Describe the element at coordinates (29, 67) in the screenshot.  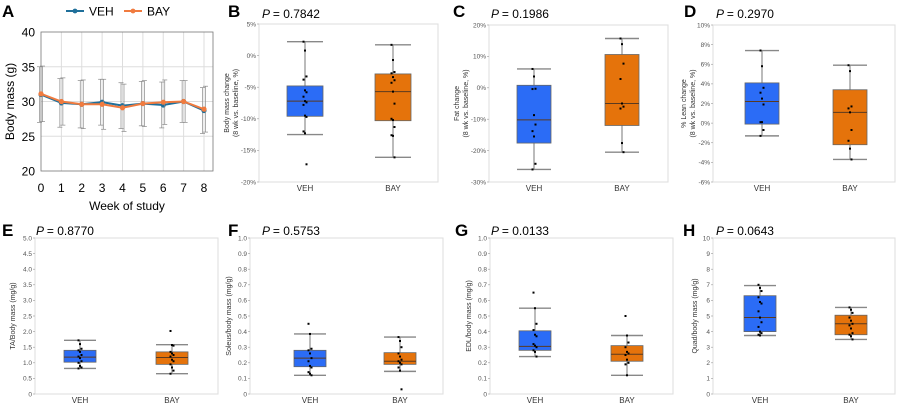
I see `y-tick-label: 35` at that location.